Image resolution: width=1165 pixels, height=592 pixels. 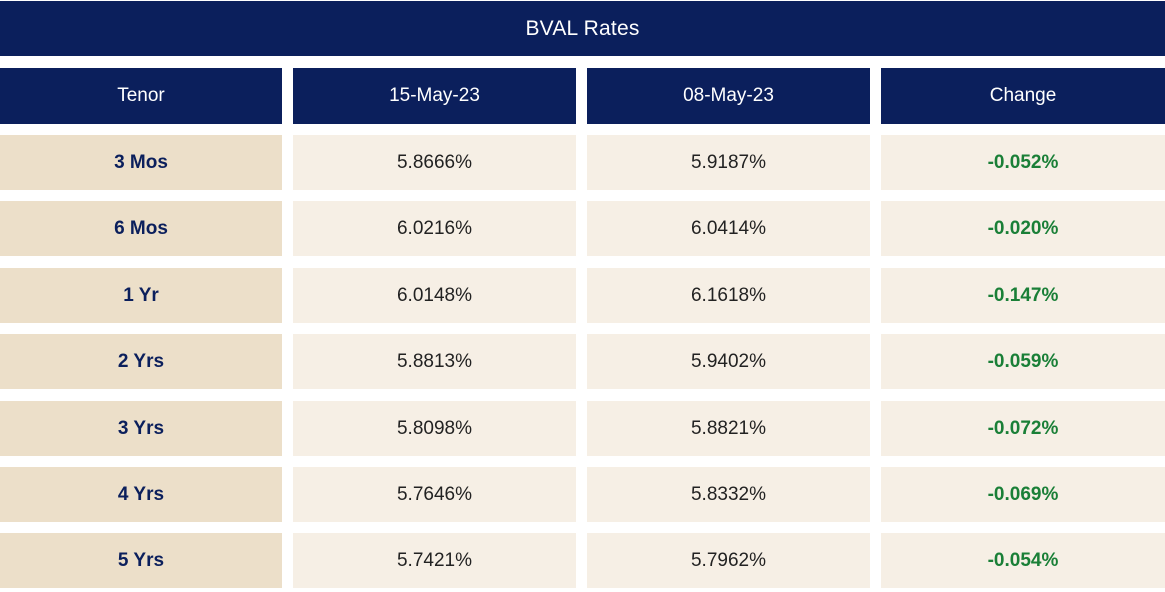 I want to click on previous-rate-cell: 5.8821%, so click(x=728, y=428).